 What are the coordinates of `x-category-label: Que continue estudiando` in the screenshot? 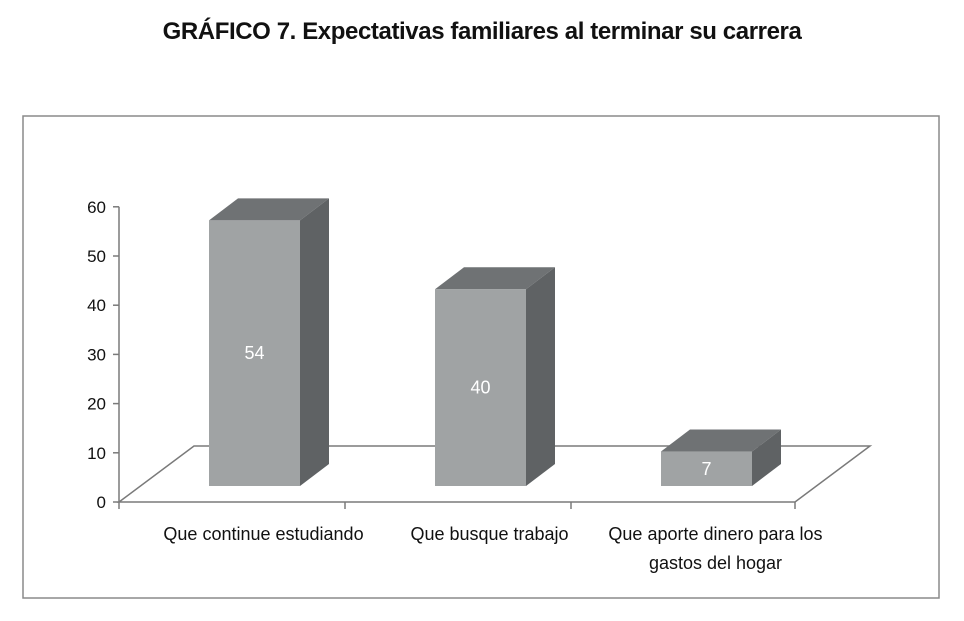 It's located at (263, 534).